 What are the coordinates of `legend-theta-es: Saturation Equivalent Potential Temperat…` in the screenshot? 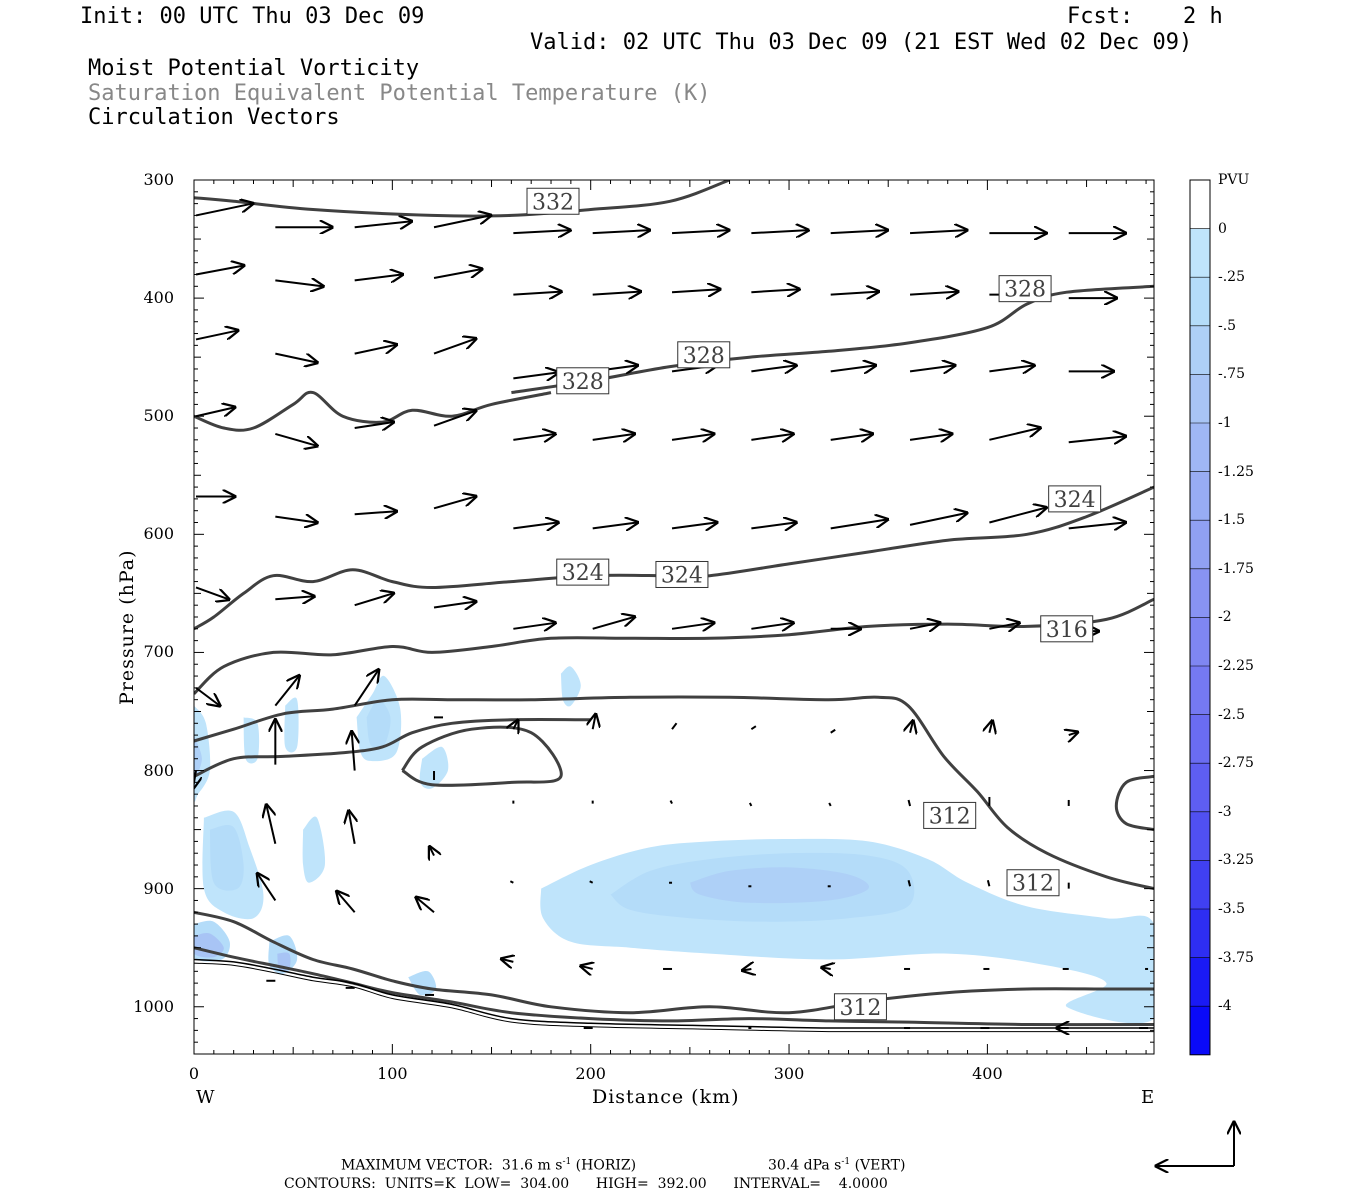 It's located at (399, 93).